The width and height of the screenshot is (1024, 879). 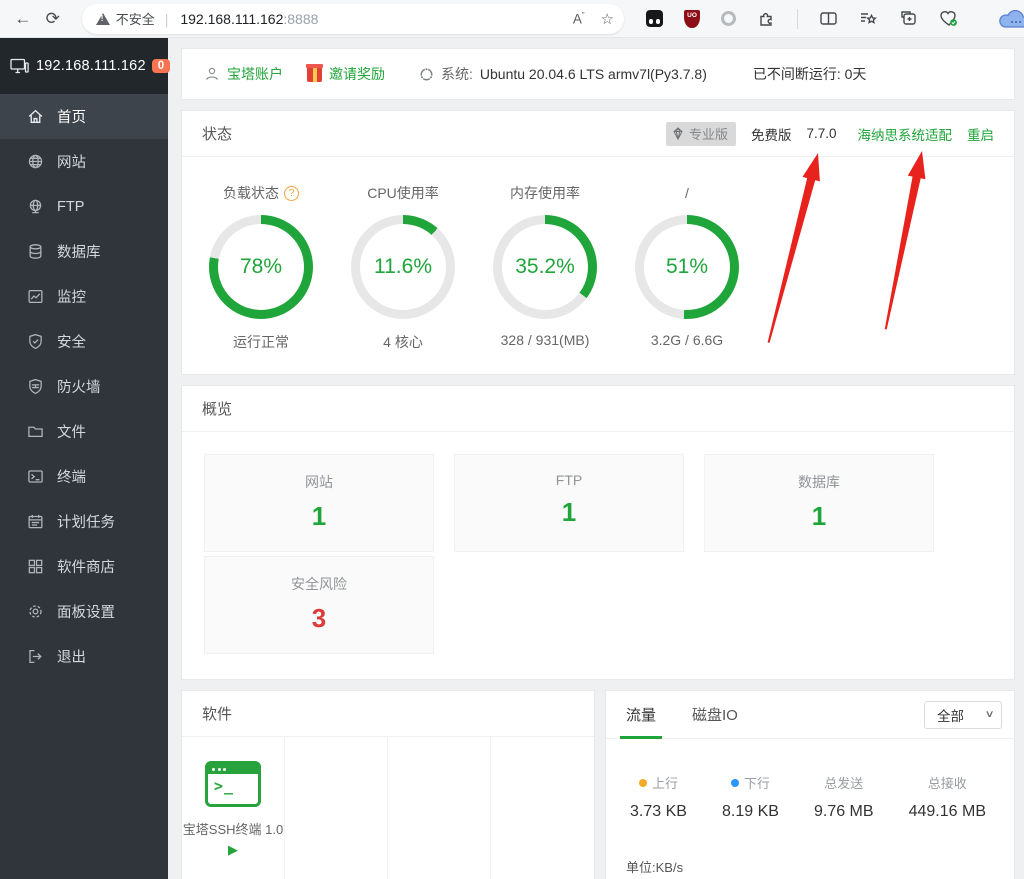 I want to click on version-number: 7.7.0, so click(x=821, y=133).